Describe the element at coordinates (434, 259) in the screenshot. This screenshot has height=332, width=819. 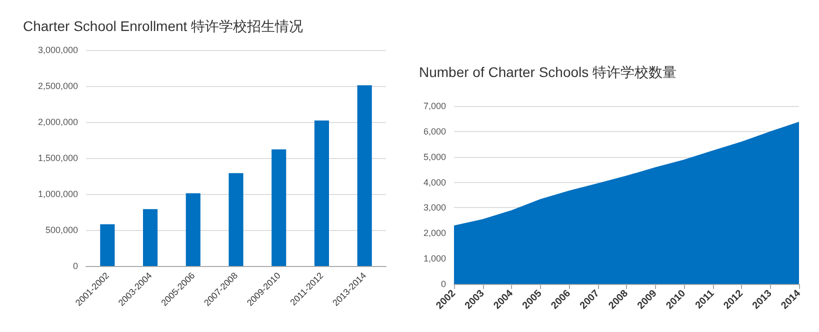
I see `y-tick-label: 1,000` at that location.